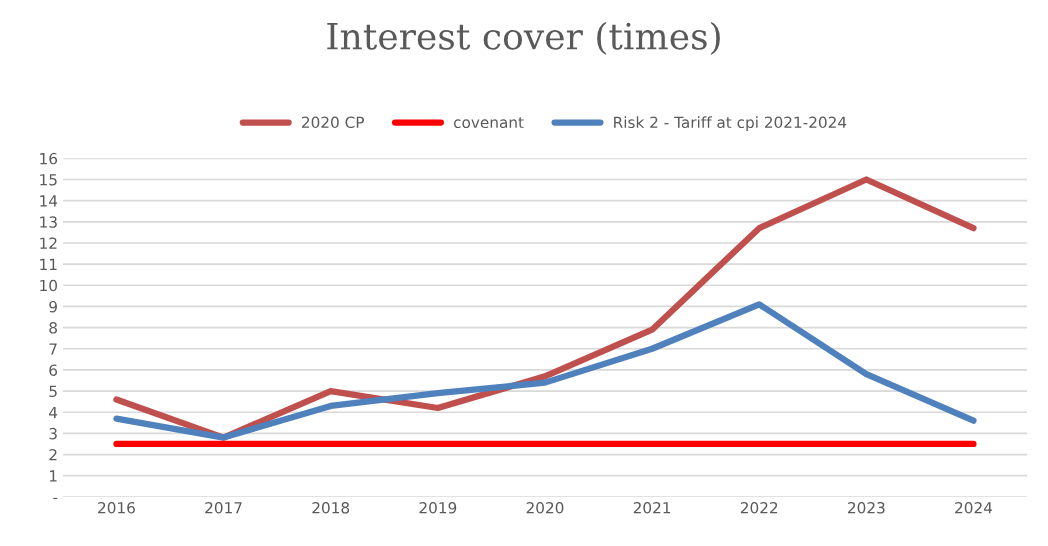 Image resolution: width=1048 pixels, height=546 pixels. I want to click on y-tick-label: 10, so click(48, 285).